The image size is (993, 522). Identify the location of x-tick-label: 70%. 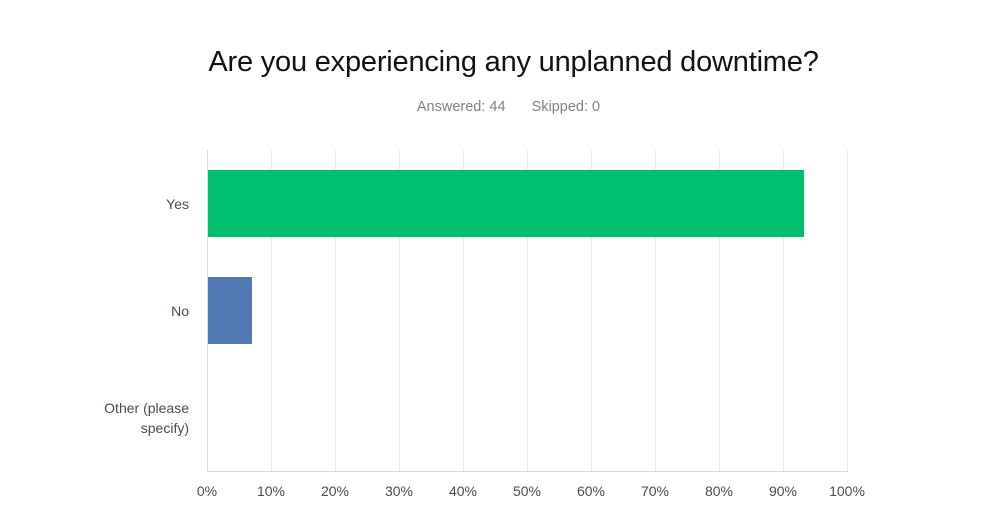
(655, 491).